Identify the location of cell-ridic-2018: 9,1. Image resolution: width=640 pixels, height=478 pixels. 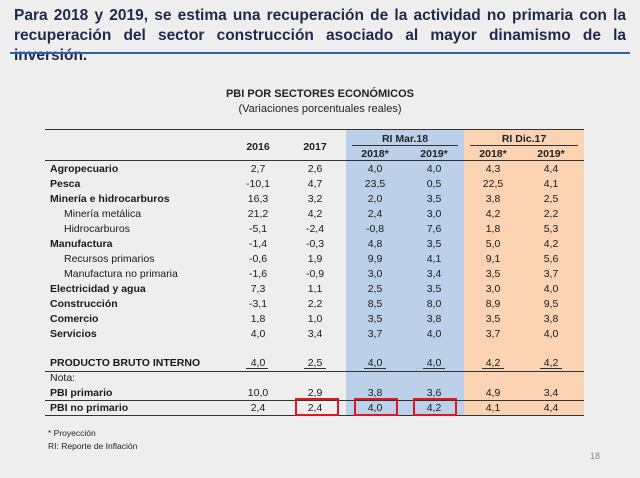
(493, 259).